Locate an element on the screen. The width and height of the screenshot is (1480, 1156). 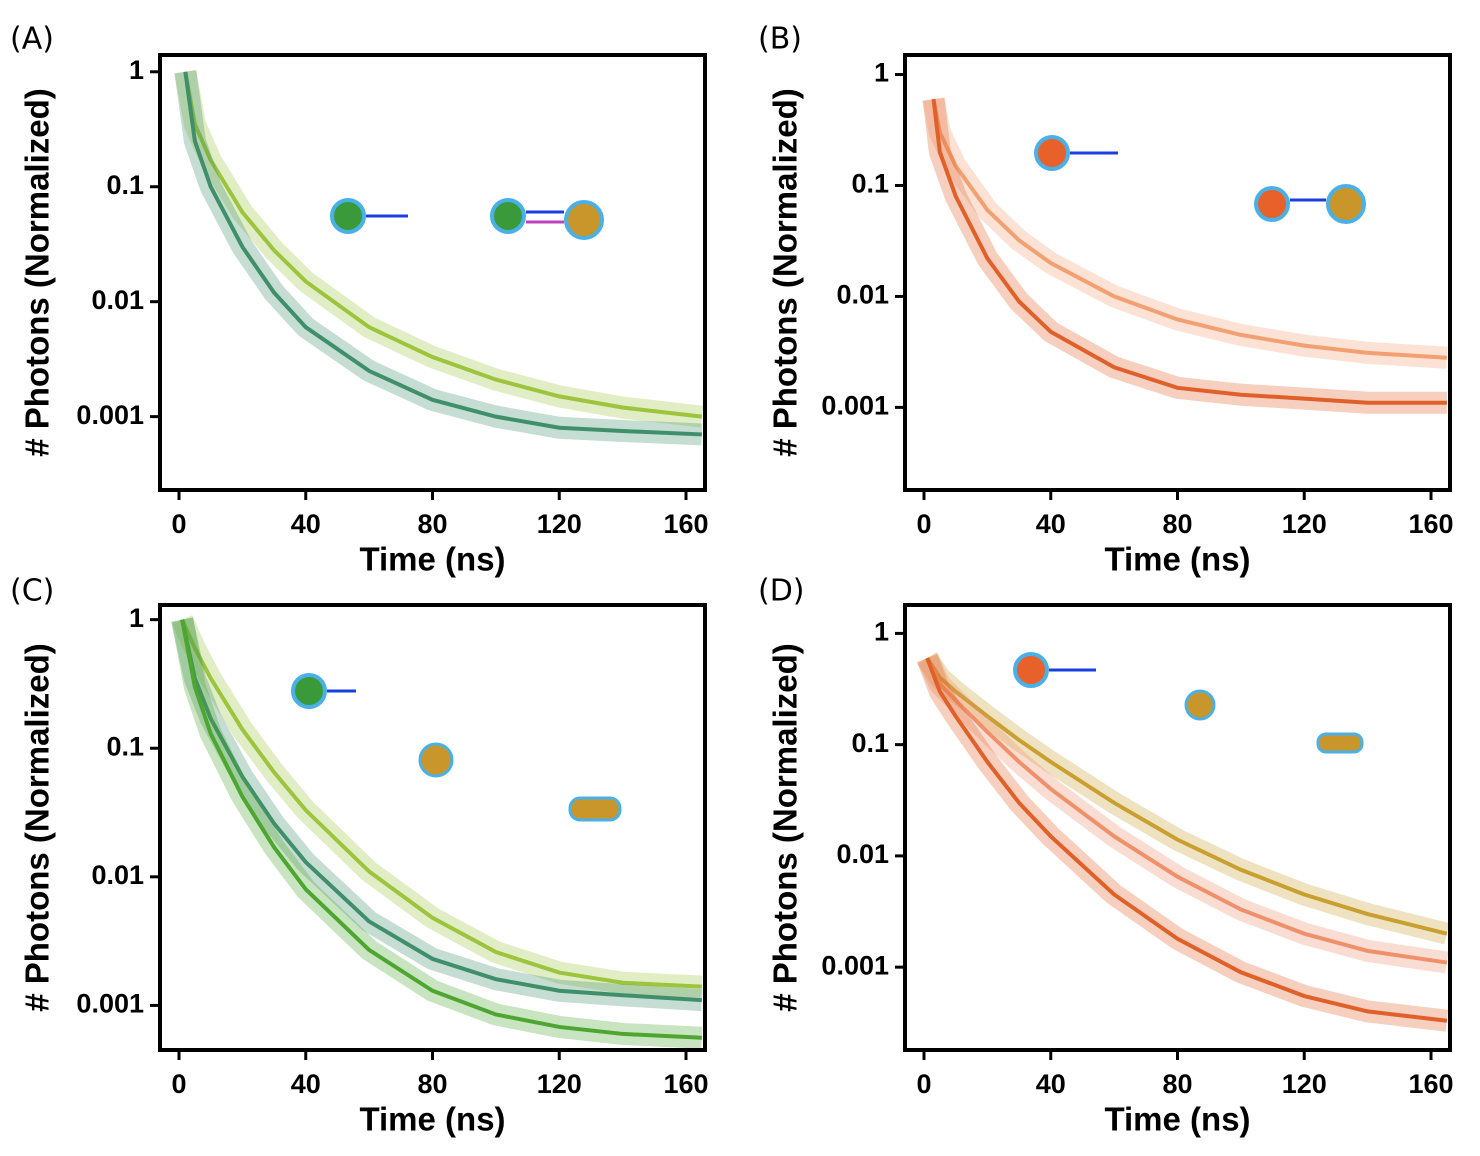
panel-label: (D) is located at coordinates (781, 591).